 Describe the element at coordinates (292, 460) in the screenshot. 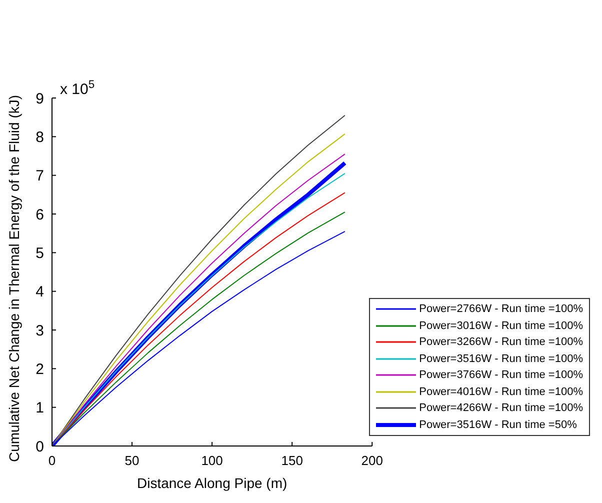

I see `x-tick-label: 150` at that location.